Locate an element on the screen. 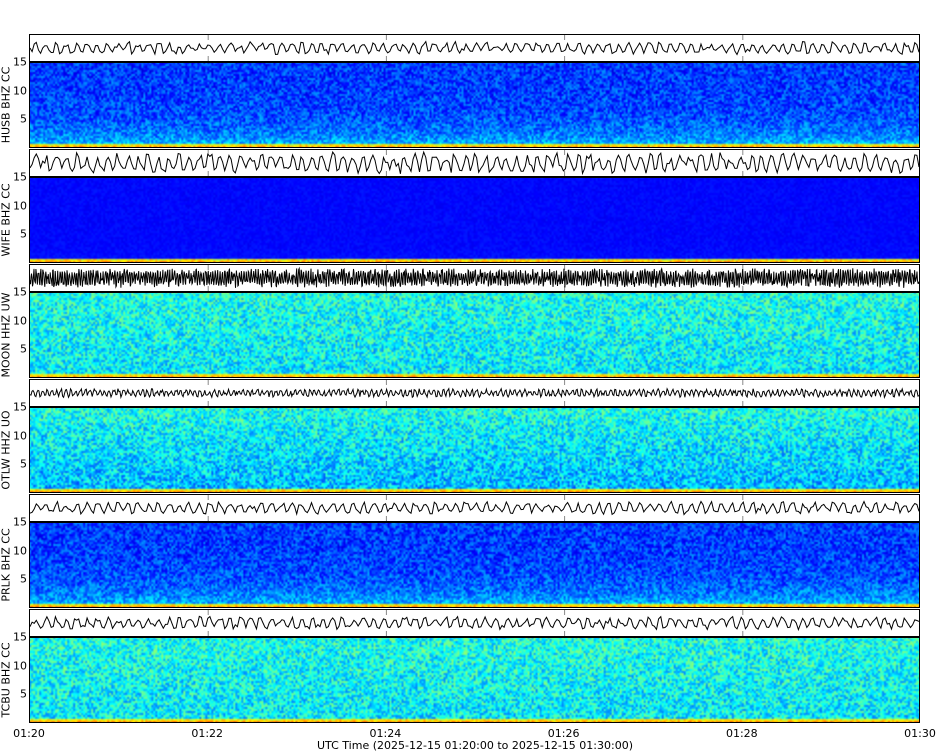 The width and height of the screenshot is (950, 756). station-label: MOON HHZ UW is located at coordinates (8, 335).